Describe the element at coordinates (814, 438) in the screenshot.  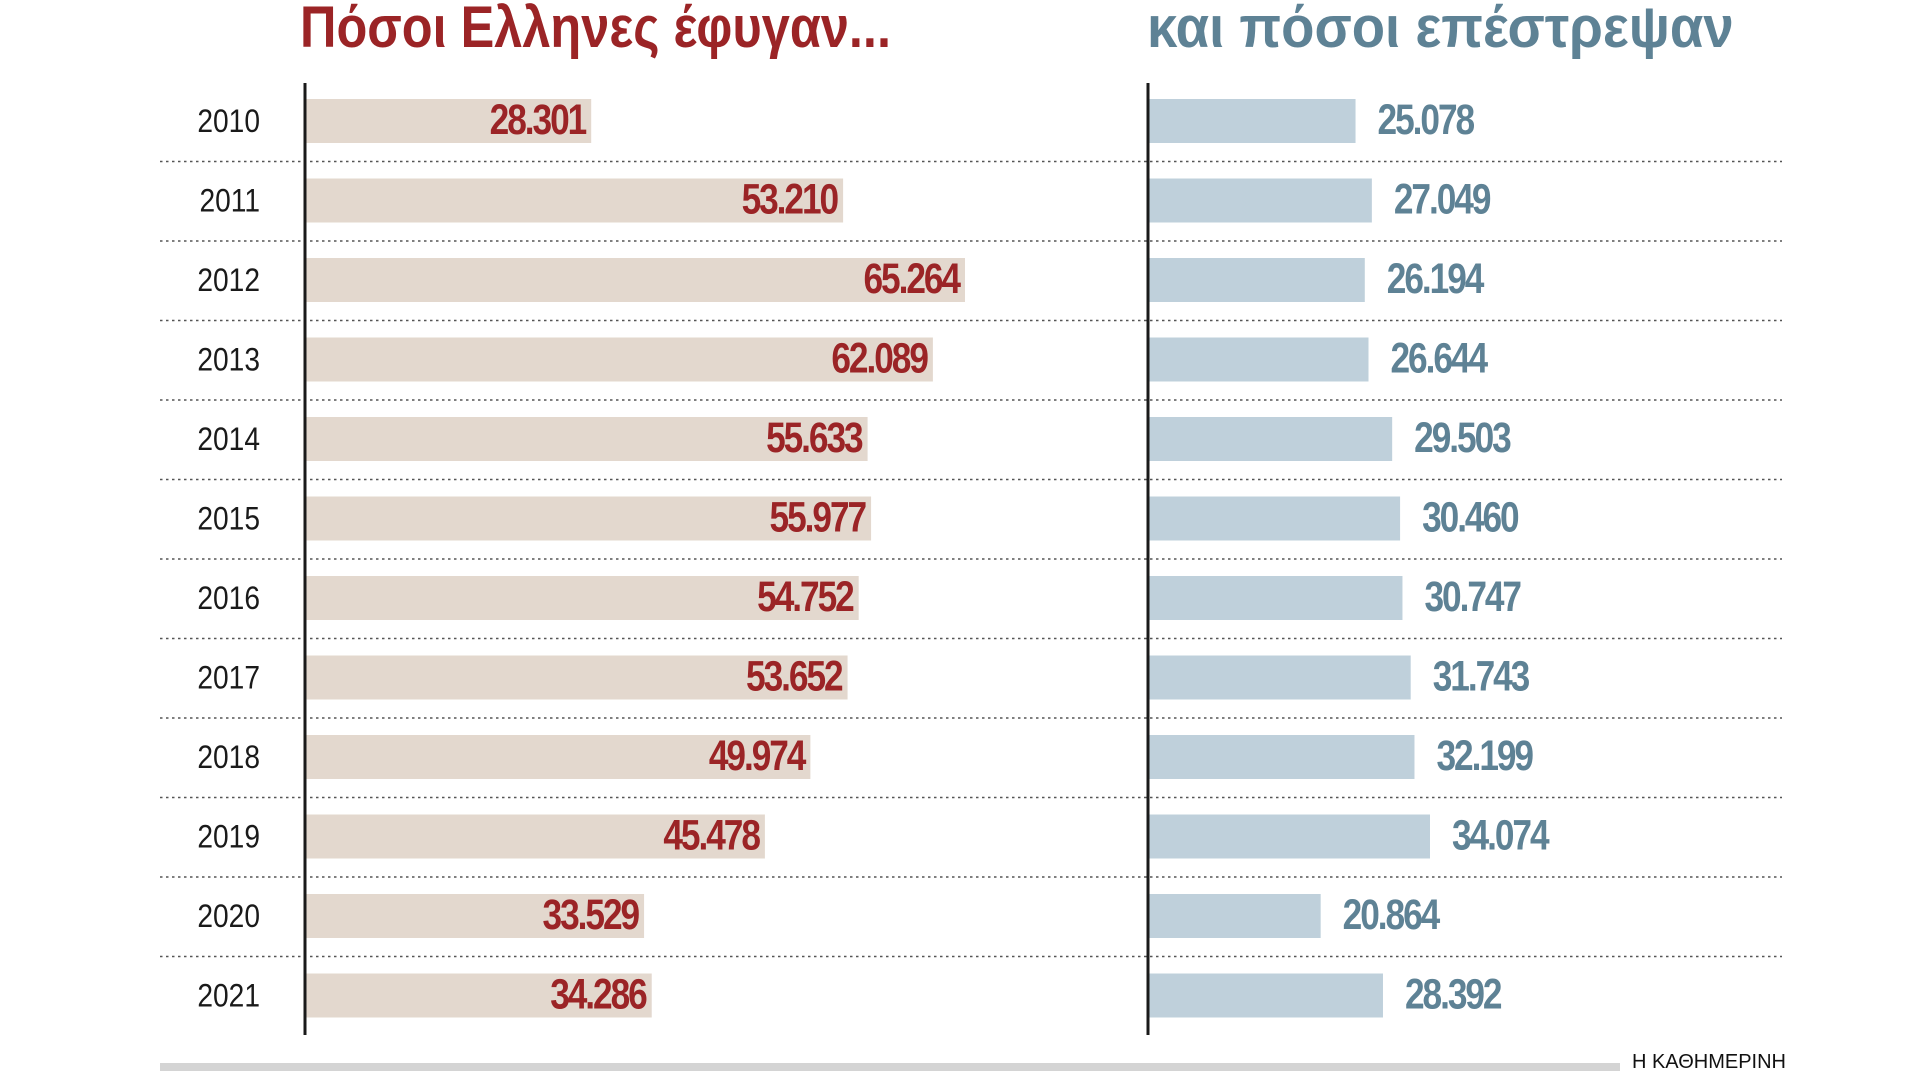
I see `left-value-label: 55.633` at that location.